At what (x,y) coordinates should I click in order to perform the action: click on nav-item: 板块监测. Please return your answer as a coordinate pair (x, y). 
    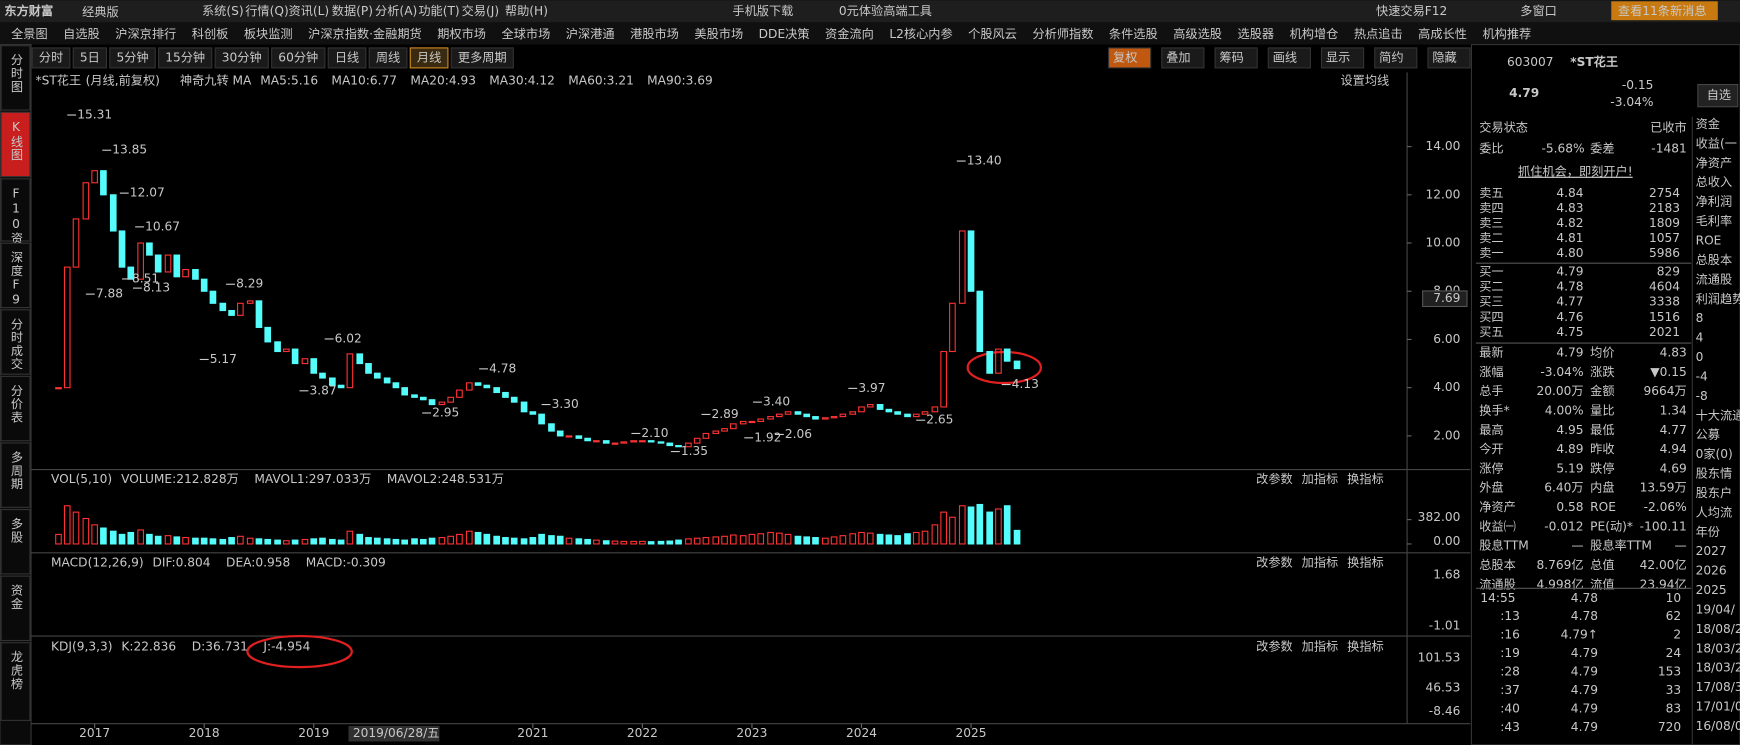
    Looking at the image, I should click on (268, 34).